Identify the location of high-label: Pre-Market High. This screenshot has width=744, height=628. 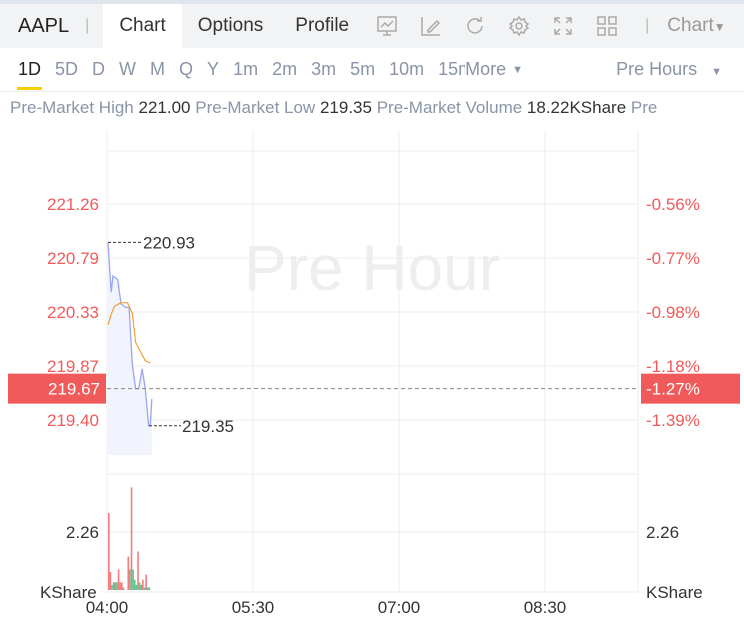
(72, 107).